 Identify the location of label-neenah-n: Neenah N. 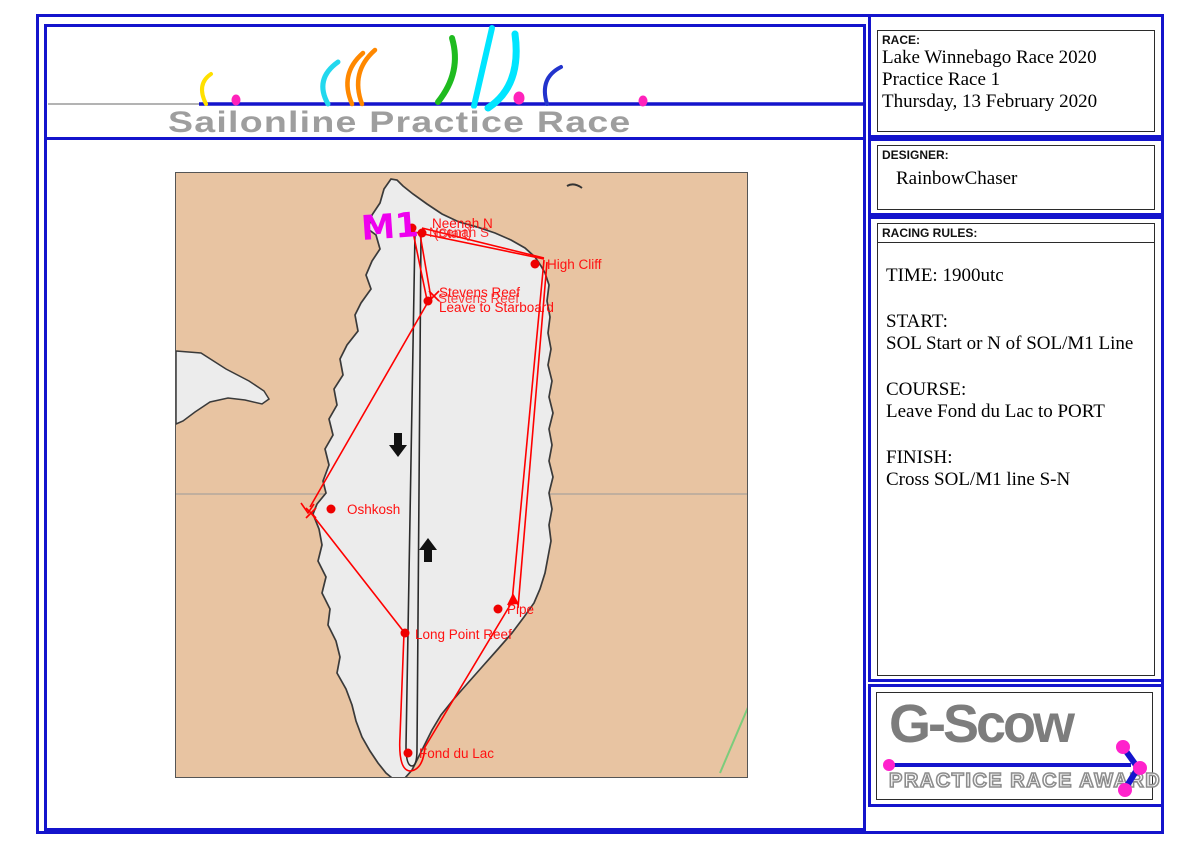
(462, 223).